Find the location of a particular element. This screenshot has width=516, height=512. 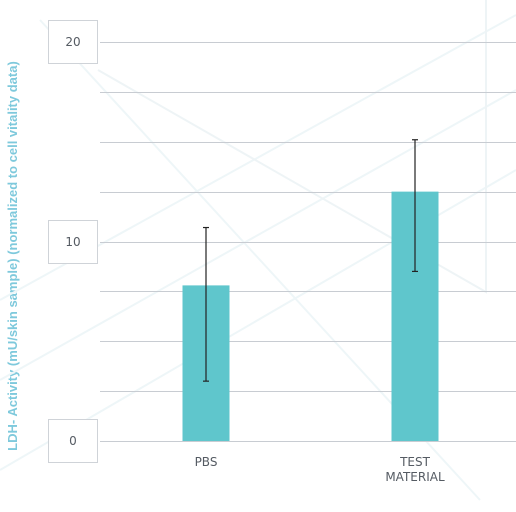

x-category-label-test-material: TEST MATERIAL is located at coordinates (415, 469).